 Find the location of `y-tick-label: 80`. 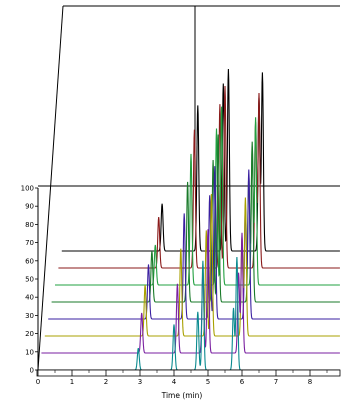

y-tick-label: 80 is located at coordinates (29, 225).